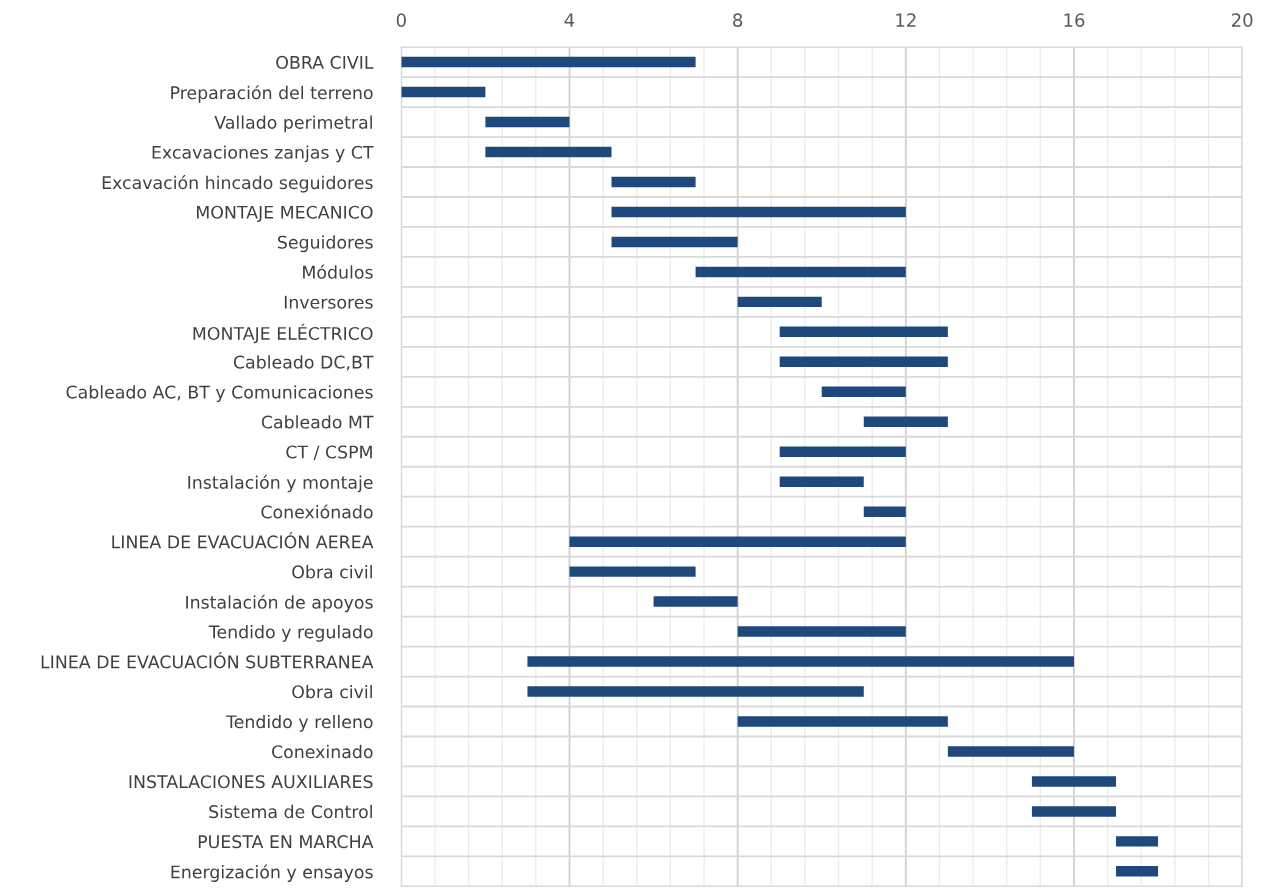  What do you see at coordinates (290, 633) in the screenshot?
I see `y-tick-label: Tendido y regulado` at bounding box center [290, 633].